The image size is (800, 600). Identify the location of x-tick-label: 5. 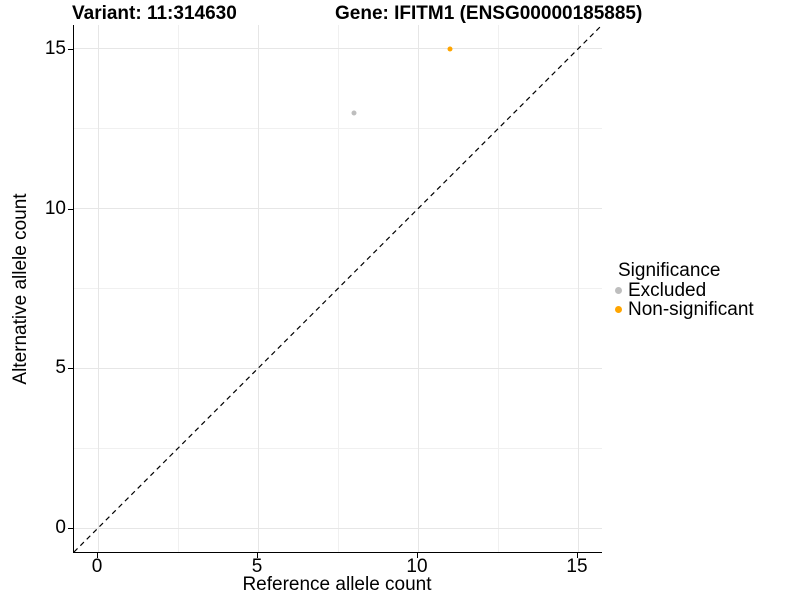
(257, 566).